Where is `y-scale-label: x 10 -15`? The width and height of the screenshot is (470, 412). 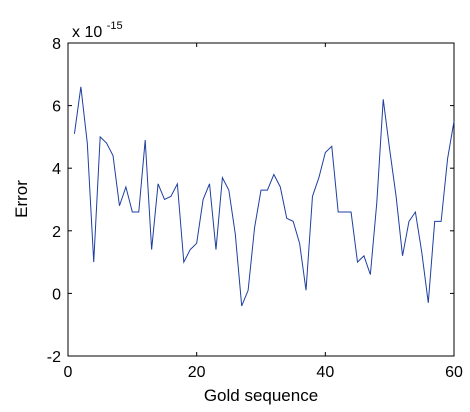 y-scale-label: x 10 -15 is located at coordinates (97, 30).